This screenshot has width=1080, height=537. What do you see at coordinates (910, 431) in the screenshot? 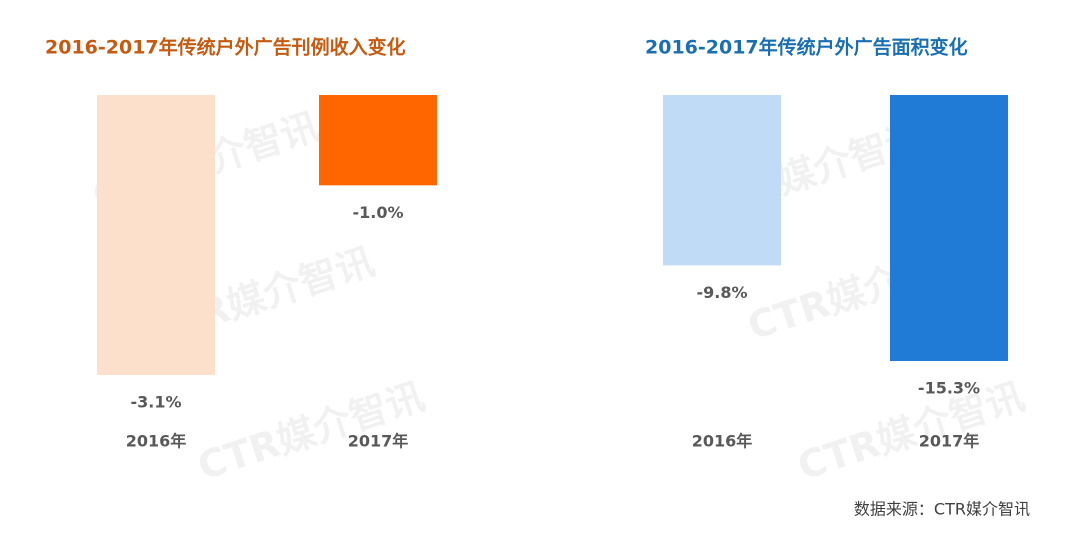
I see `watermark: CTR媒介智讯` at bounding box center [910, 431].